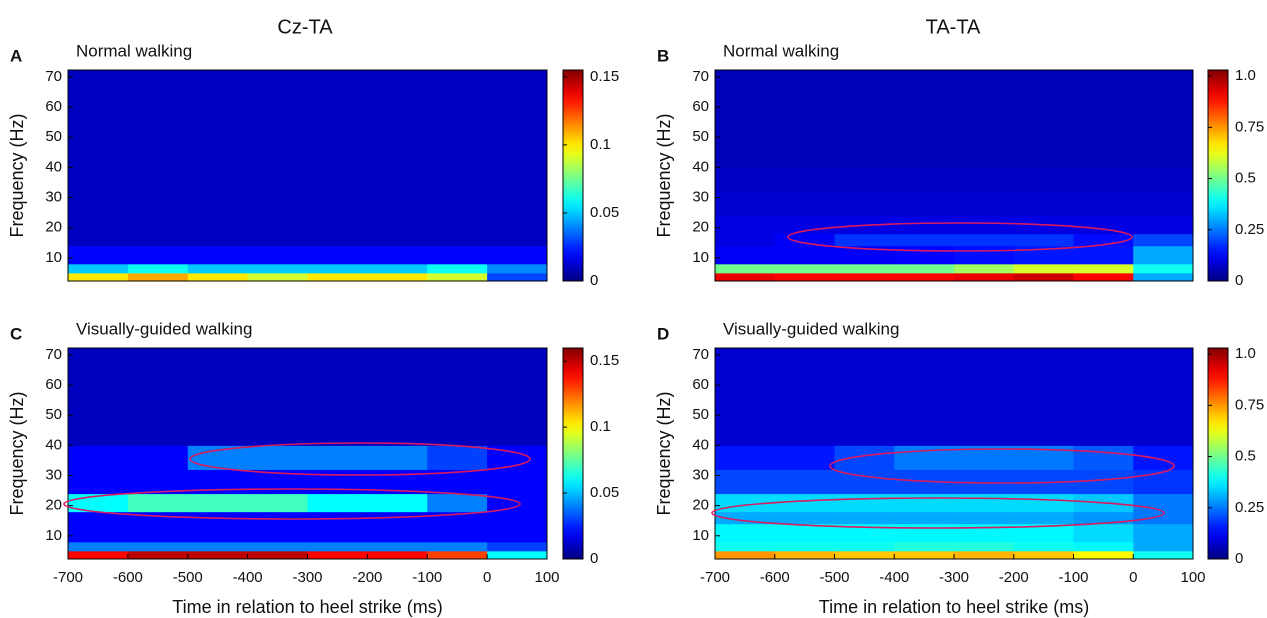 The height and width of the screenshot is (618, 1267). What do you see at coordinates (953, 27) in the screenshot?
I see `column-title: TA-TA` at bounding box center [953, 27].